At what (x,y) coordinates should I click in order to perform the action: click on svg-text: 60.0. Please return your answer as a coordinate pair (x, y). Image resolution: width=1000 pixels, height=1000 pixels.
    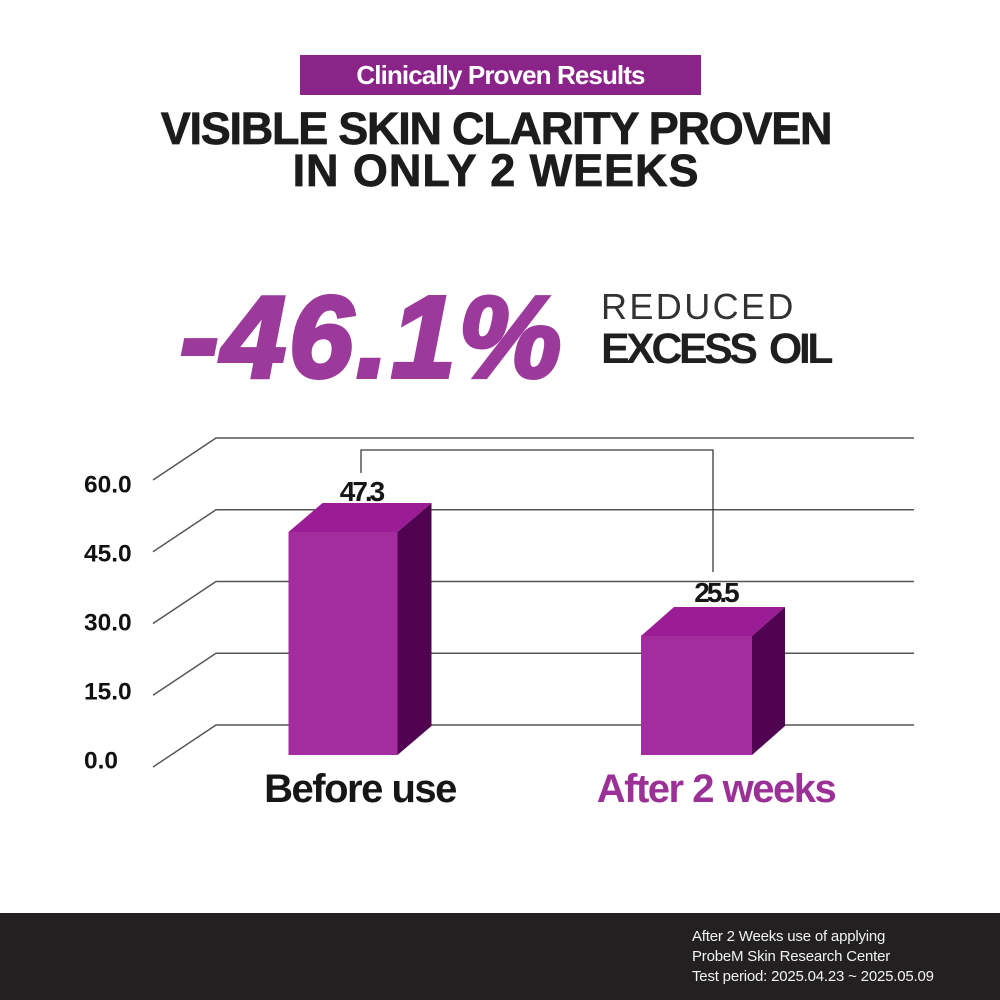
    Looking at the image, I should click on (108, 485).